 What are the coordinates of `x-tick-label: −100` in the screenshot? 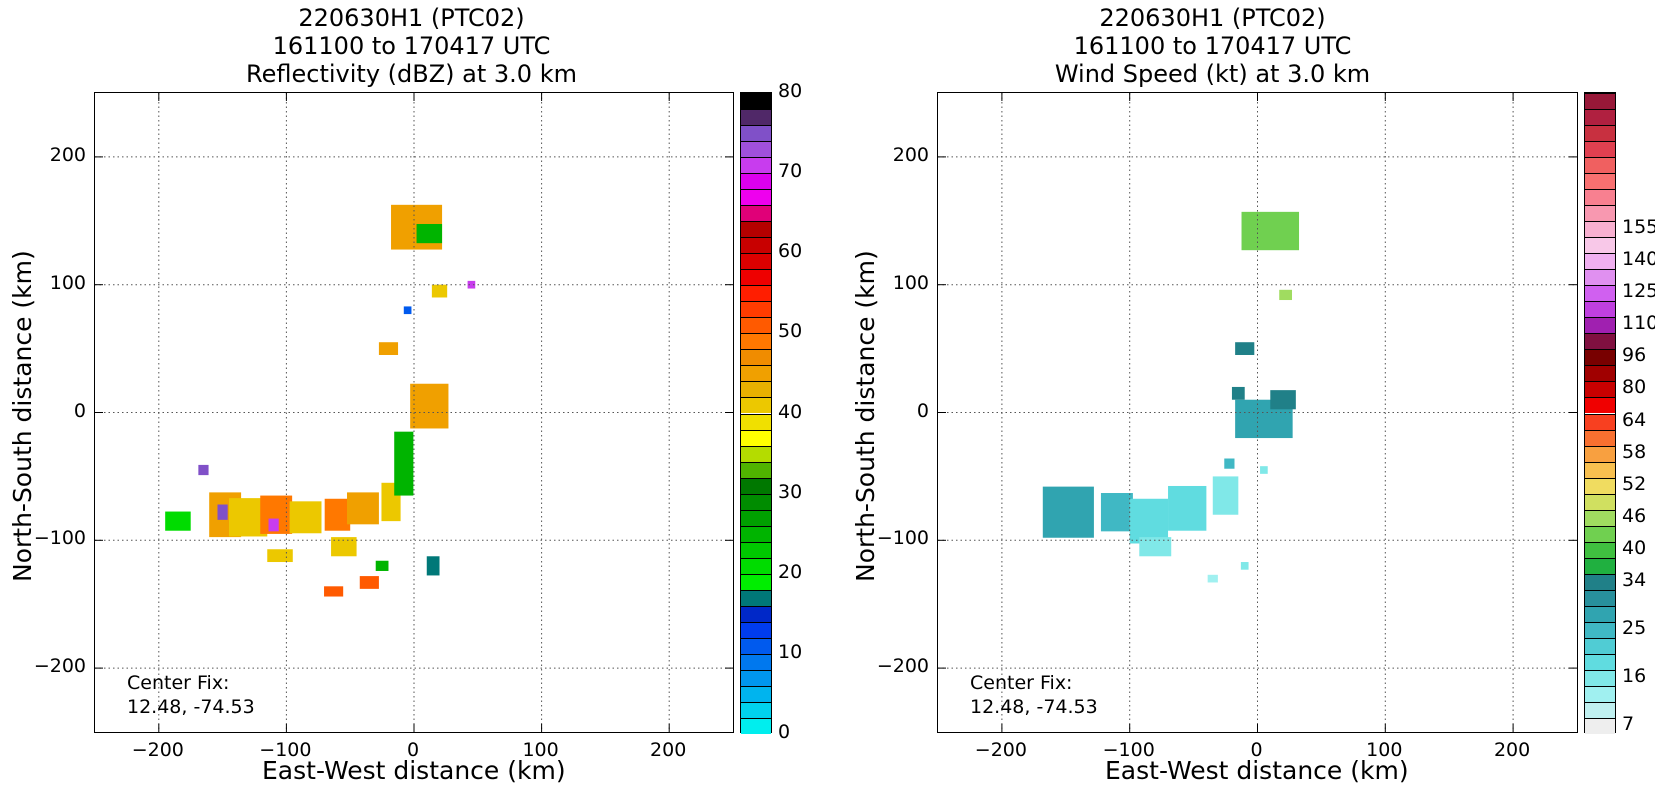 It's located at (285, 750).